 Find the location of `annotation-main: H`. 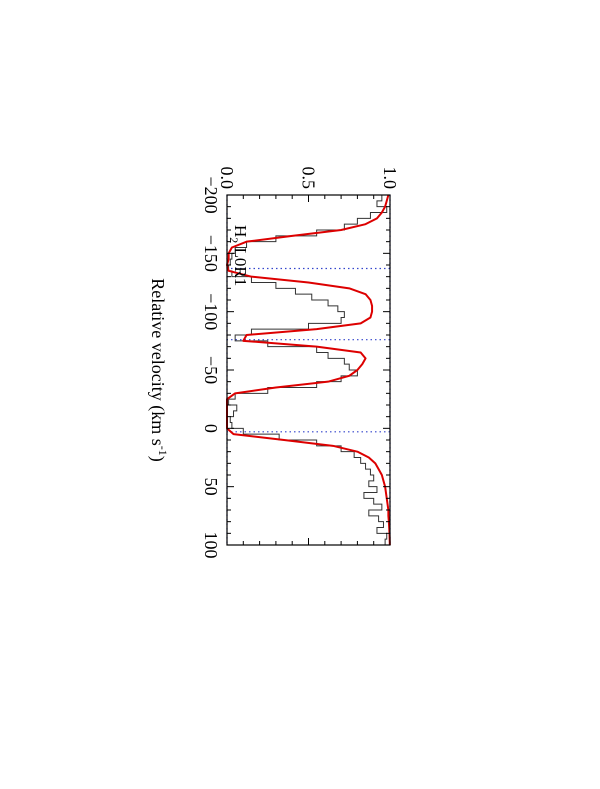

annotation-main: H is located at coordinates (240, 231).